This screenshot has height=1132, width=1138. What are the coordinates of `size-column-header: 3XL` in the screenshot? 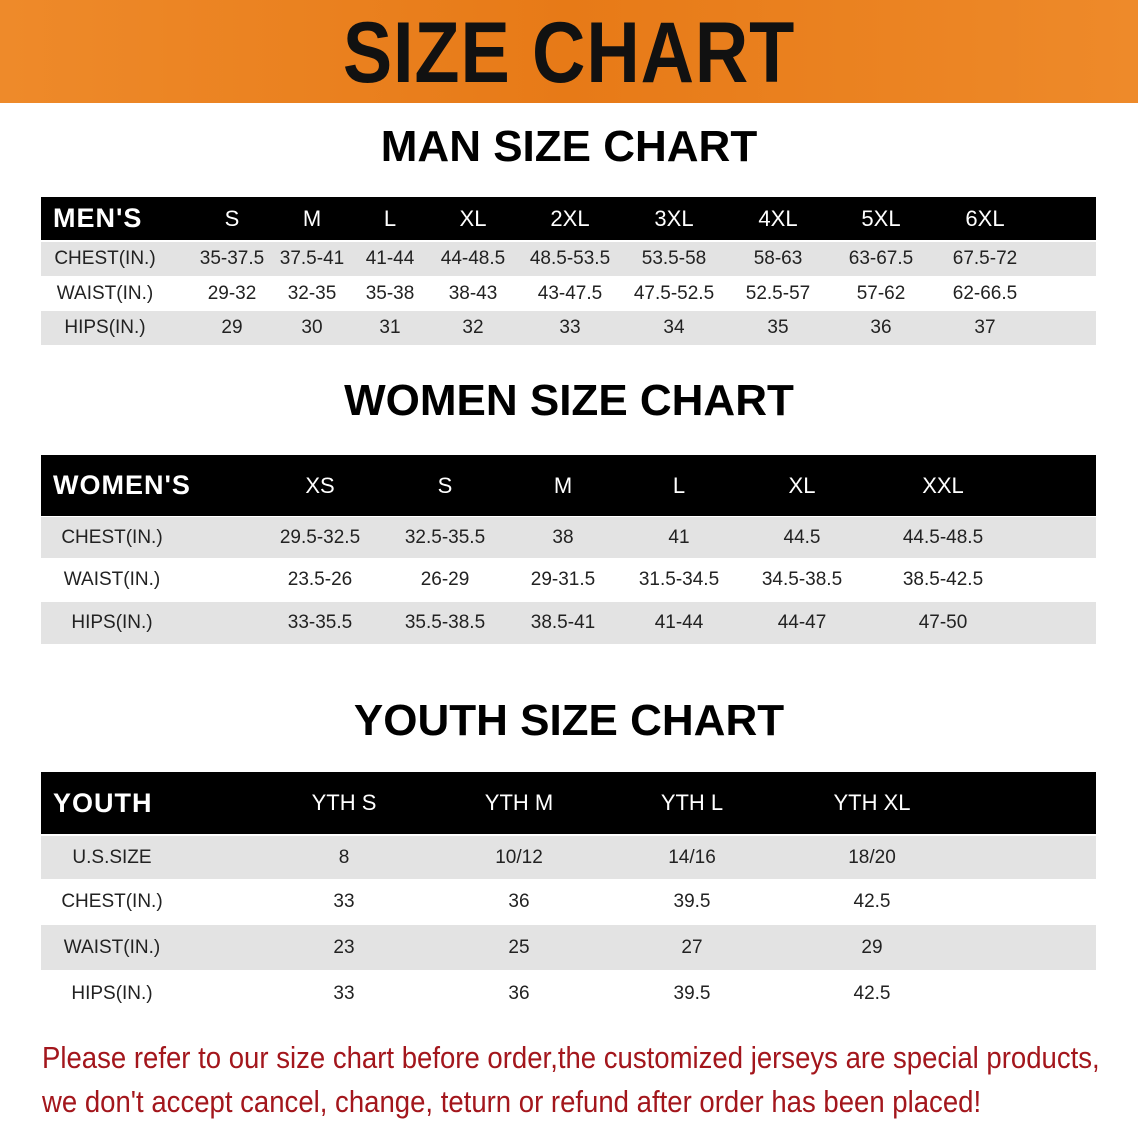 It's located at (674, 218).